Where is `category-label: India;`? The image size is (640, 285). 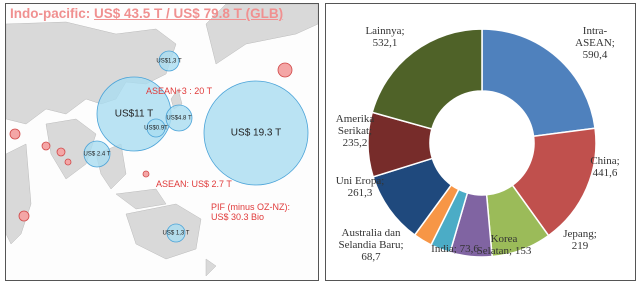
category-label: India; is located at coordinates (444, 249).